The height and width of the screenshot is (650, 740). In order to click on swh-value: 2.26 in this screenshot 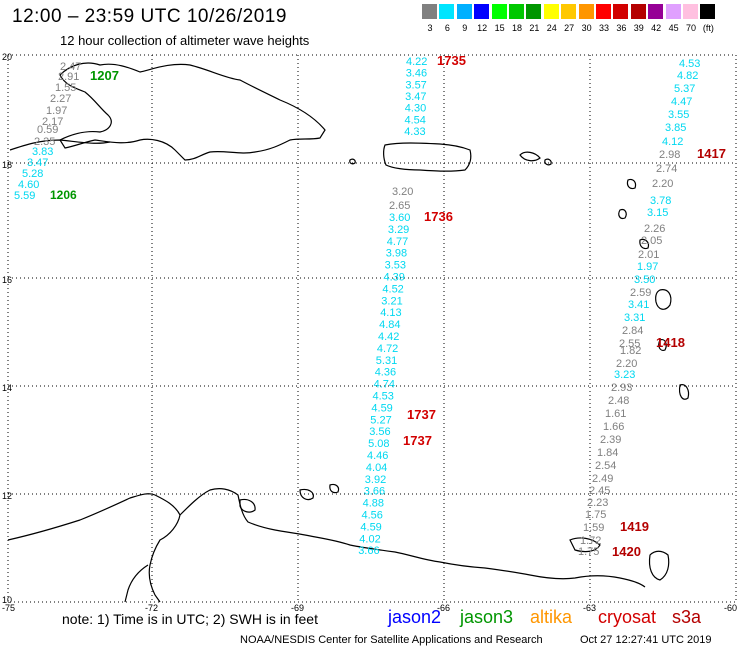, I will do `click(654, 229)`.